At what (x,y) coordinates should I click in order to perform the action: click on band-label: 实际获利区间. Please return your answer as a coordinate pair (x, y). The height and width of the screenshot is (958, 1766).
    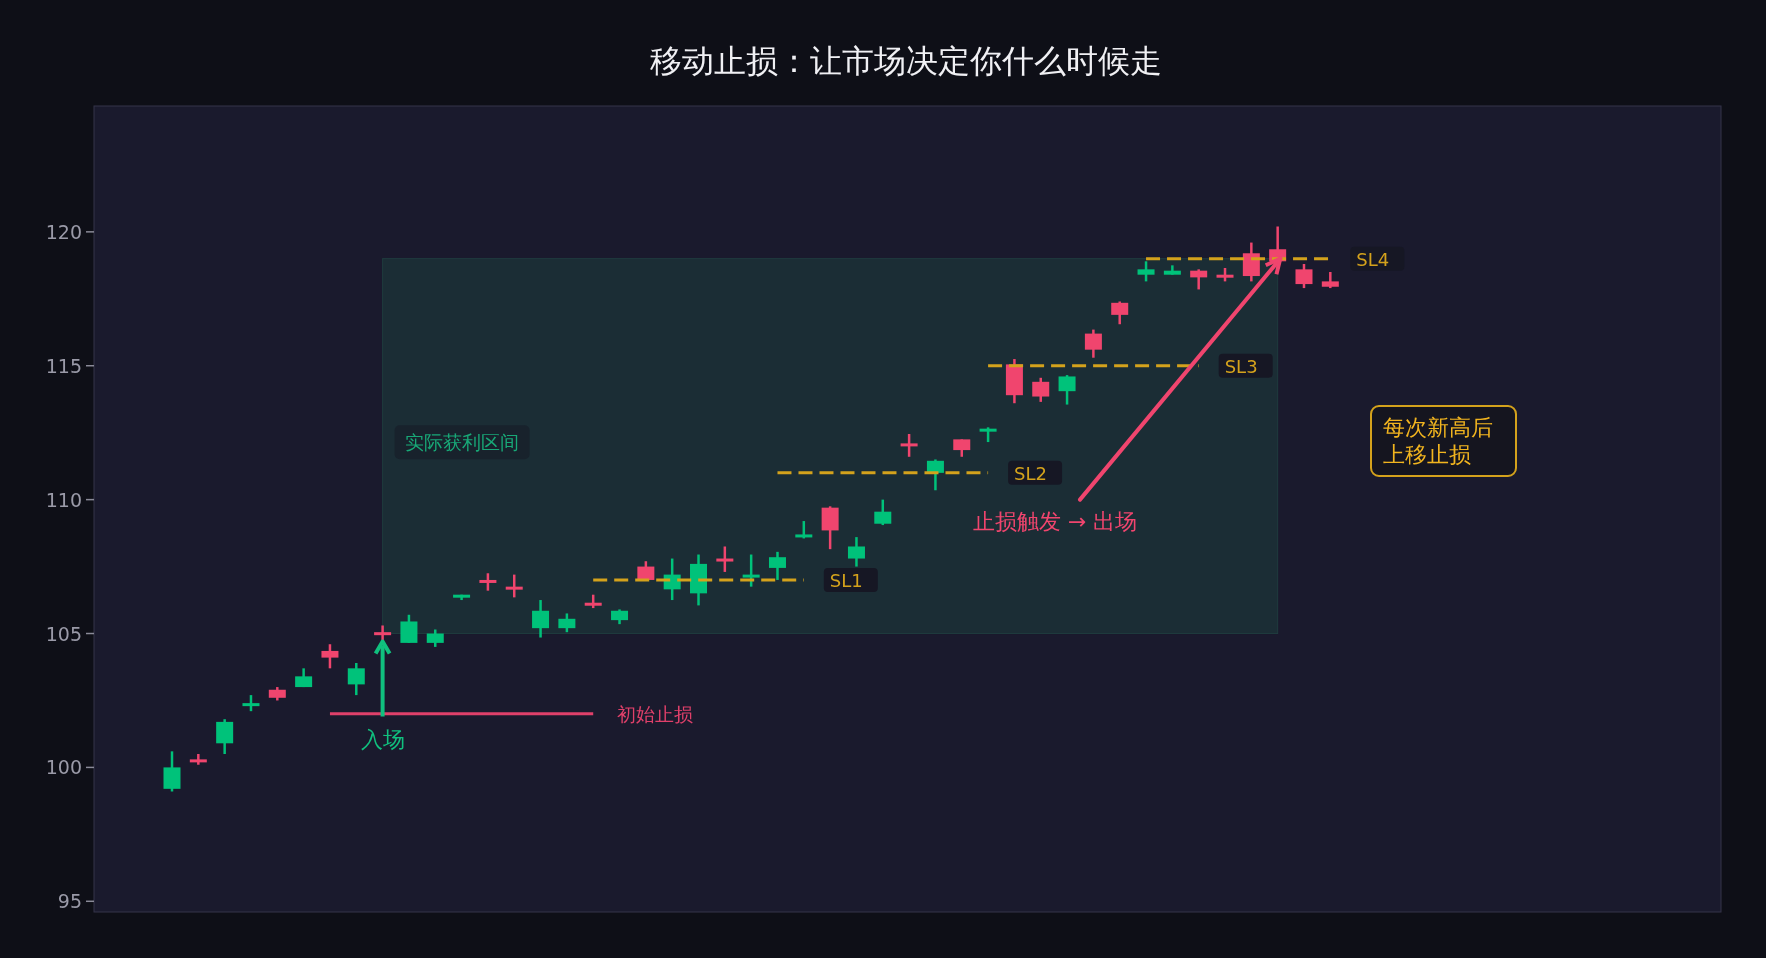
    Looking at the image, I should click on (462, 442).